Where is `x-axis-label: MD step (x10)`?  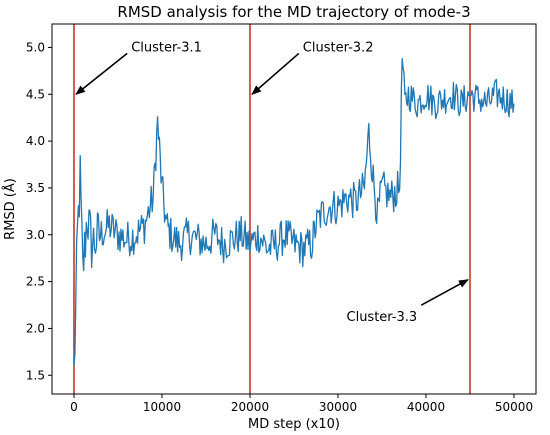 x-axis-label: MD step (x10) is located at coordinates (294, 424).